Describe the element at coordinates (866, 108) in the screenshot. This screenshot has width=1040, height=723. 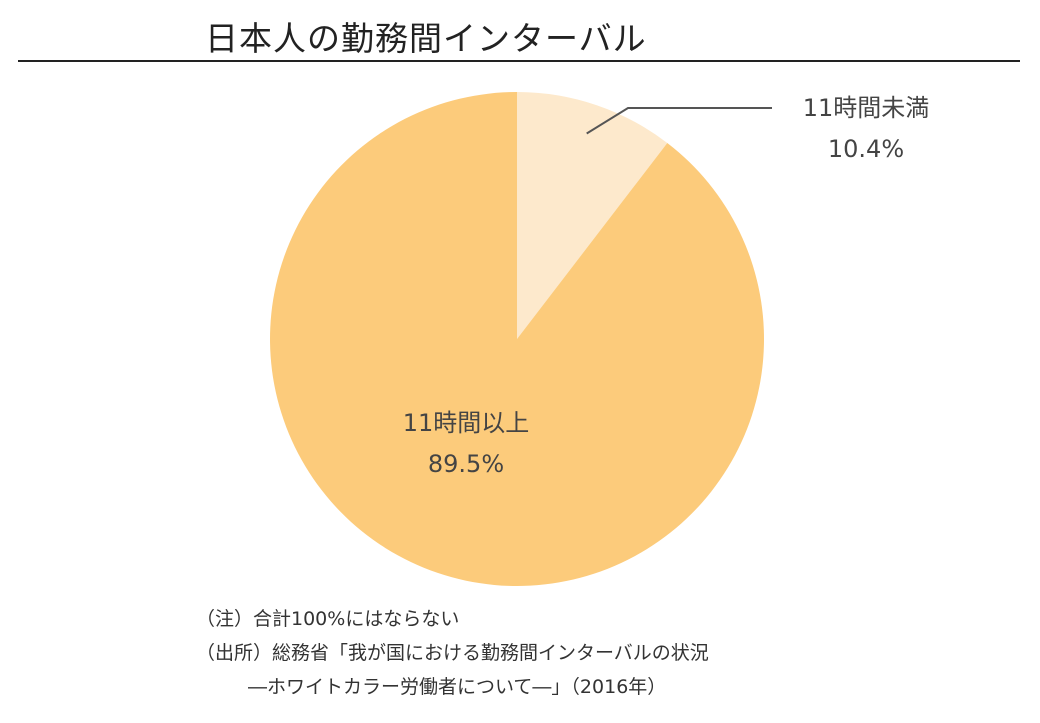
I see `slice-label-under-11h: 11時間未満` at that location.